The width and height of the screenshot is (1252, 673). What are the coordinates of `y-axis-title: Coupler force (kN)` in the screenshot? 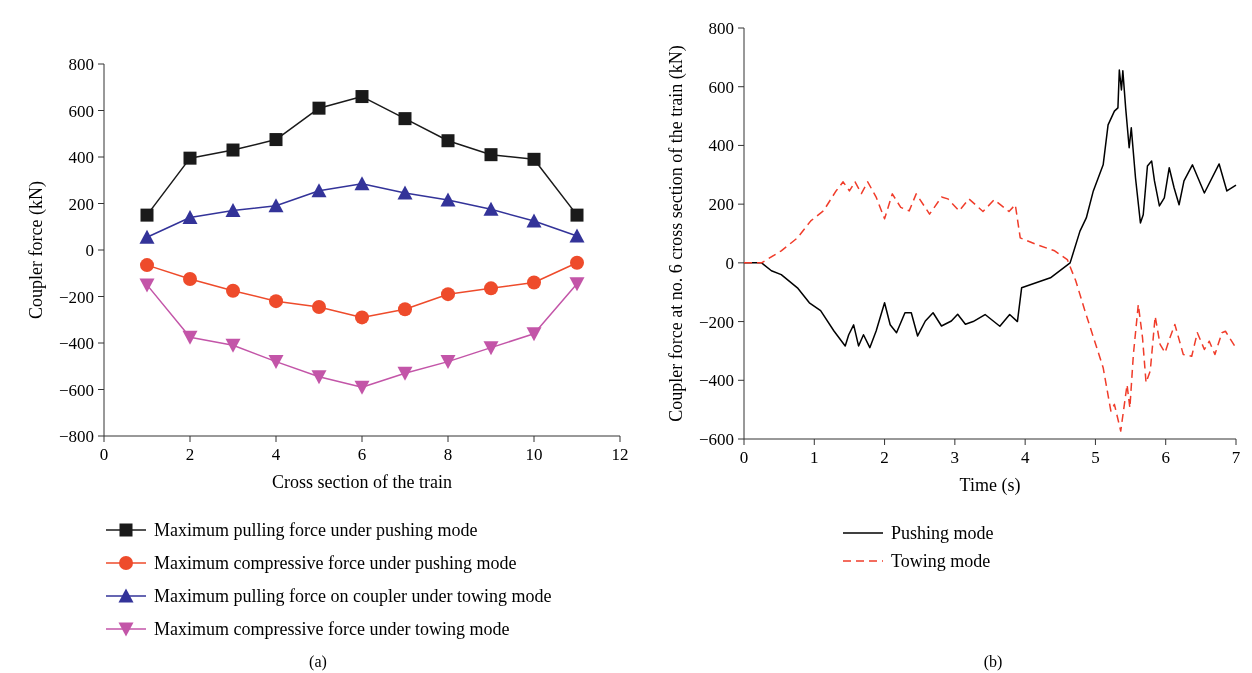 It's located at (36, 250).